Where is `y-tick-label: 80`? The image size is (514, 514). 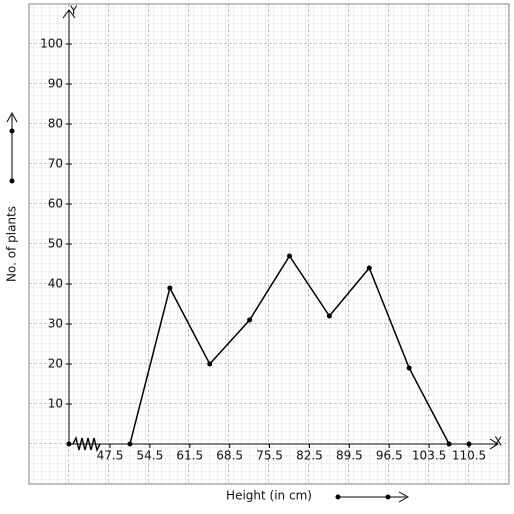
y-tick-label: 80 is located at coordinates (55, 124).